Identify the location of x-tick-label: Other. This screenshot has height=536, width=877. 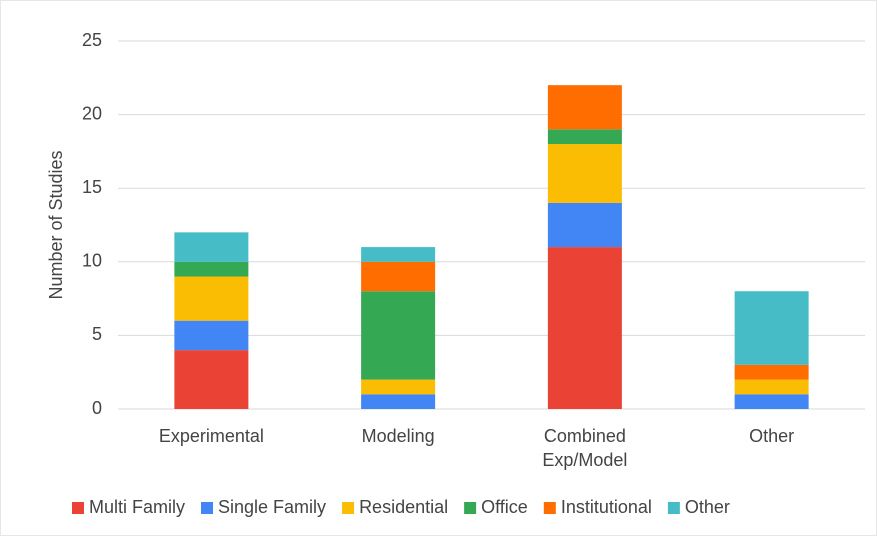
(771, 436).